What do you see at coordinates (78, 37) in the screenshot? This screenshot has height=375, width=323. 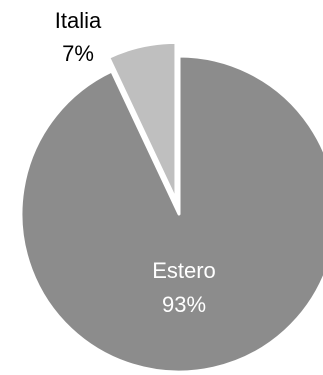 I see `data-label-italia: Italia 7%` at bounding box center [78, 37].